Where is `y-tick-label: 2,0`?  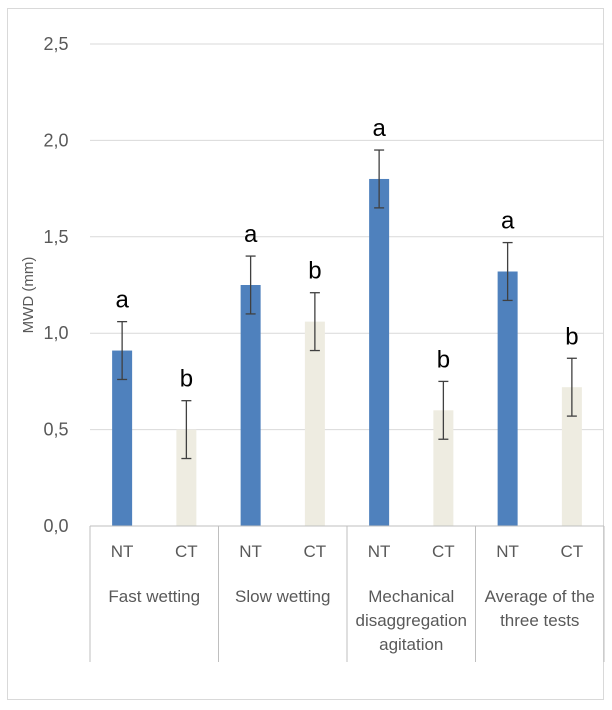 y-tick-label: 2,0 is located at coordinates (55, 140).